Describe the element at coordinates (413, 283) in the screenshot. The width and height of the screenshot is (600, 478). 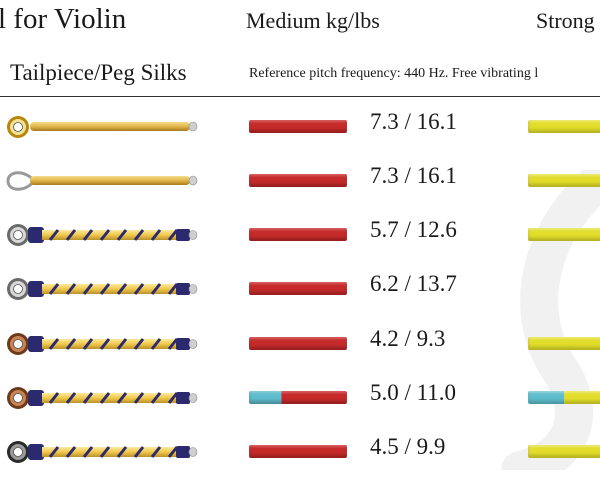
I see `medium-tension-value: 6.2 / 13.7` at that location.